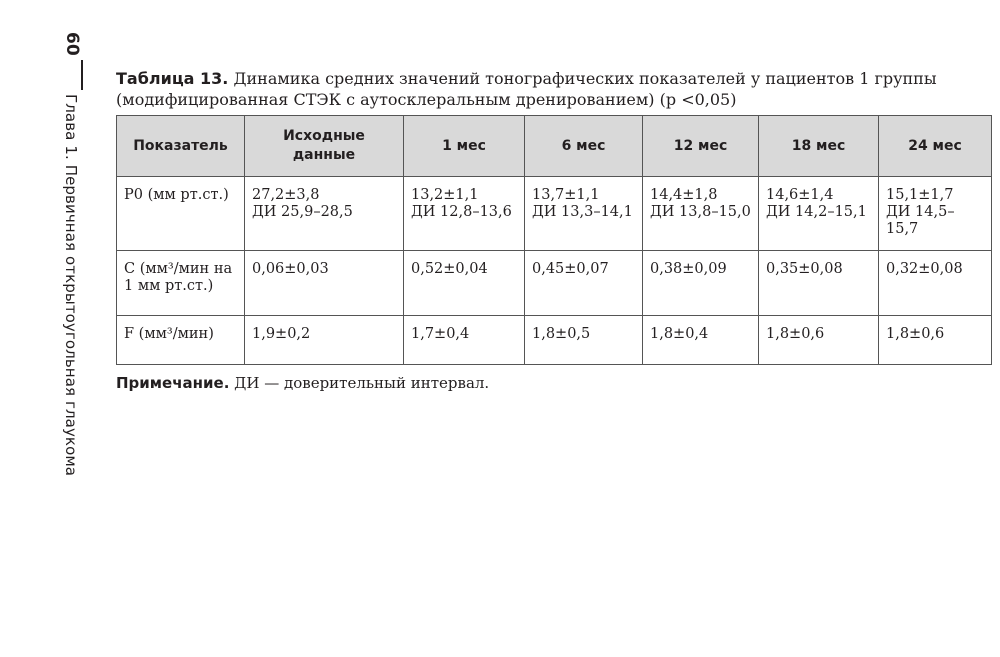 Image resolution: width=1000 pixels, height=657 pixels. Describe the element at coordinates (359, 383) in the screenshot. I see `note-text: ДИ — доверительный интервал.` at that location.